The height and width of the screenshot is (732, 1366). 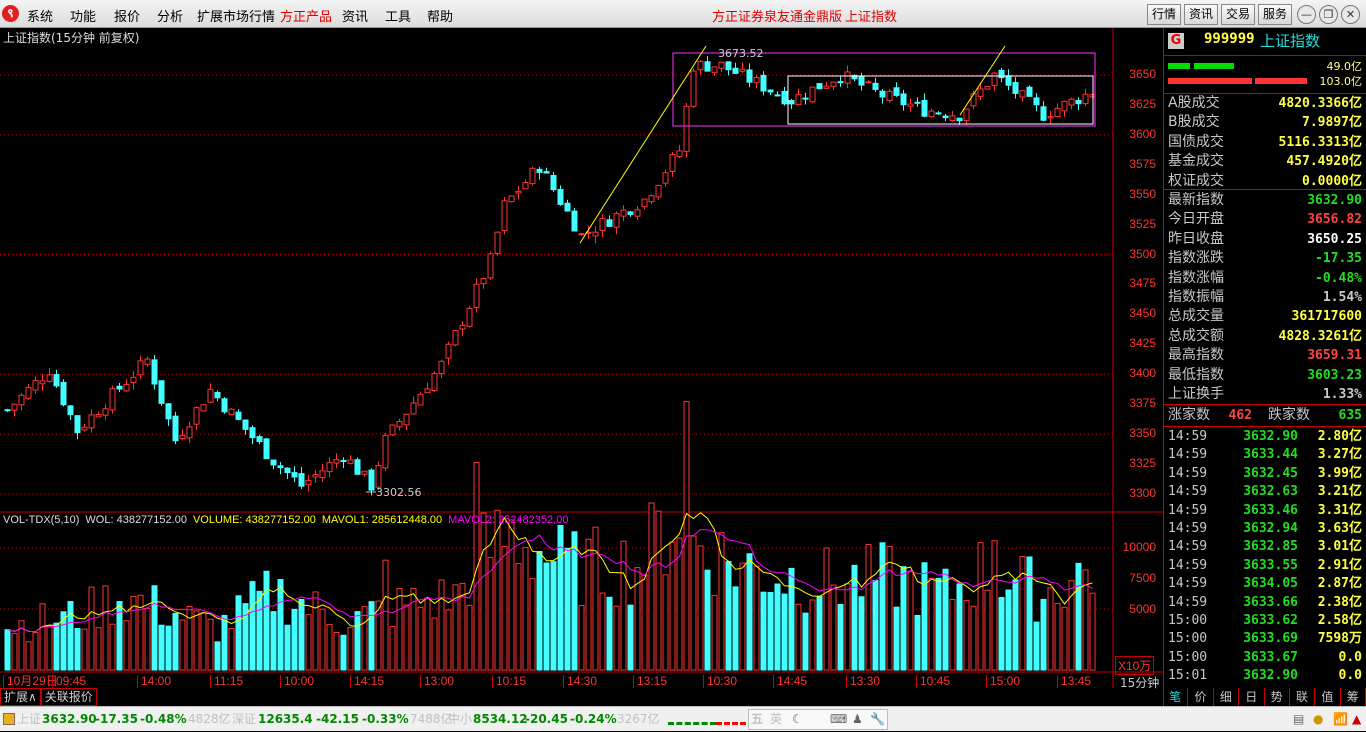 What do you see at coordinates (1196, 374) in the screenshot?
I see `row-label: 最低指数` at bounding box center [1196, 374].